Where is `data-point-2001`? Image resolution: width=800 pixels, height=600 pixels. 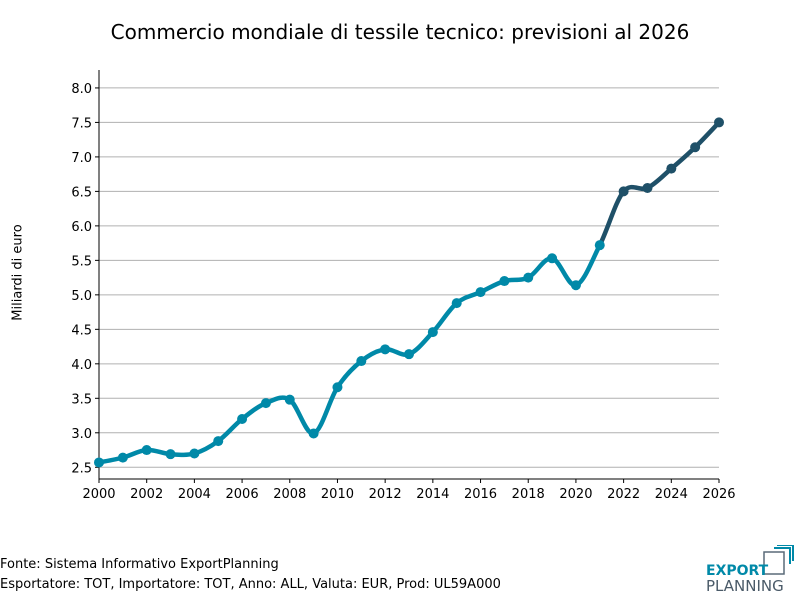 data-point-2001 is located at coordinates (122, 457).